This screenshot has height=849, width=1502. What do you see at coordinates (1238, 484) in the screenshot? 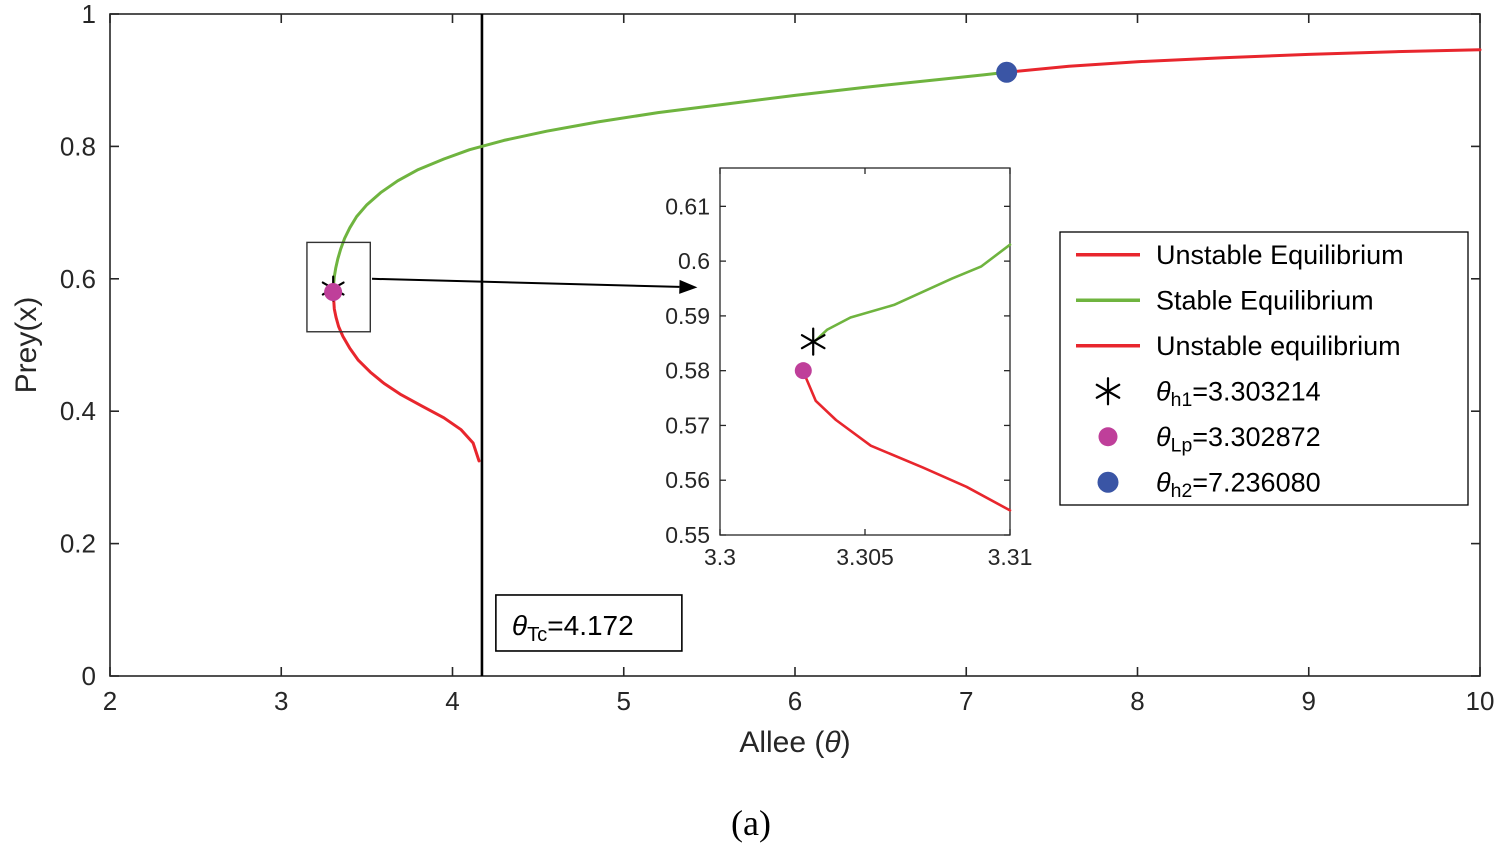
I see `legend-entry-label: θh2=7.236080` at bounding box center [1238, 484].